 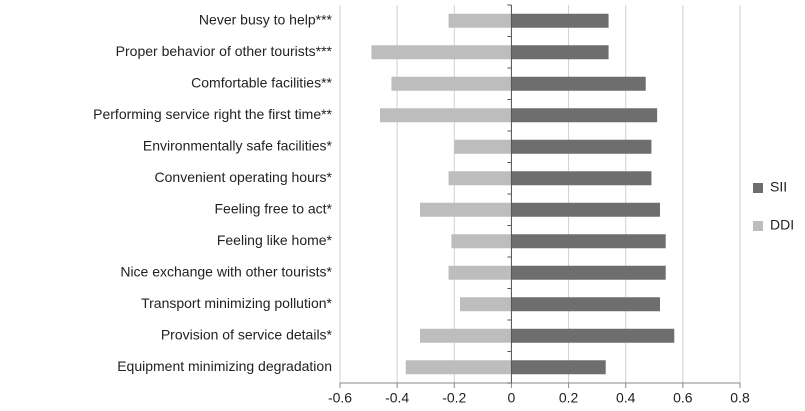 What do you see at coordinates (275, 240) in the screenshot?
I see `y-tick-label: Feeling like home*` at bounding box center [275, 240].